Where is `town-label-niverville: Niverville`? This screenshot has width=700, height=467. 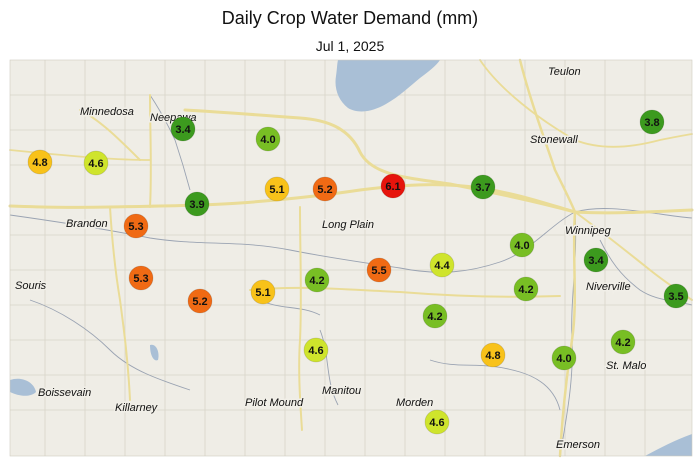
town-label-niverville: Niverville is located at coordinates (608, 287).